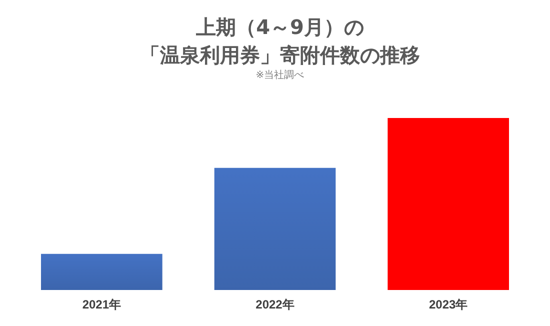  Describe the element at coordinates (280, 55) in the screenshot. I see `chart-subtitle: 「温泉利用券」寄附件数の推移` at that location.